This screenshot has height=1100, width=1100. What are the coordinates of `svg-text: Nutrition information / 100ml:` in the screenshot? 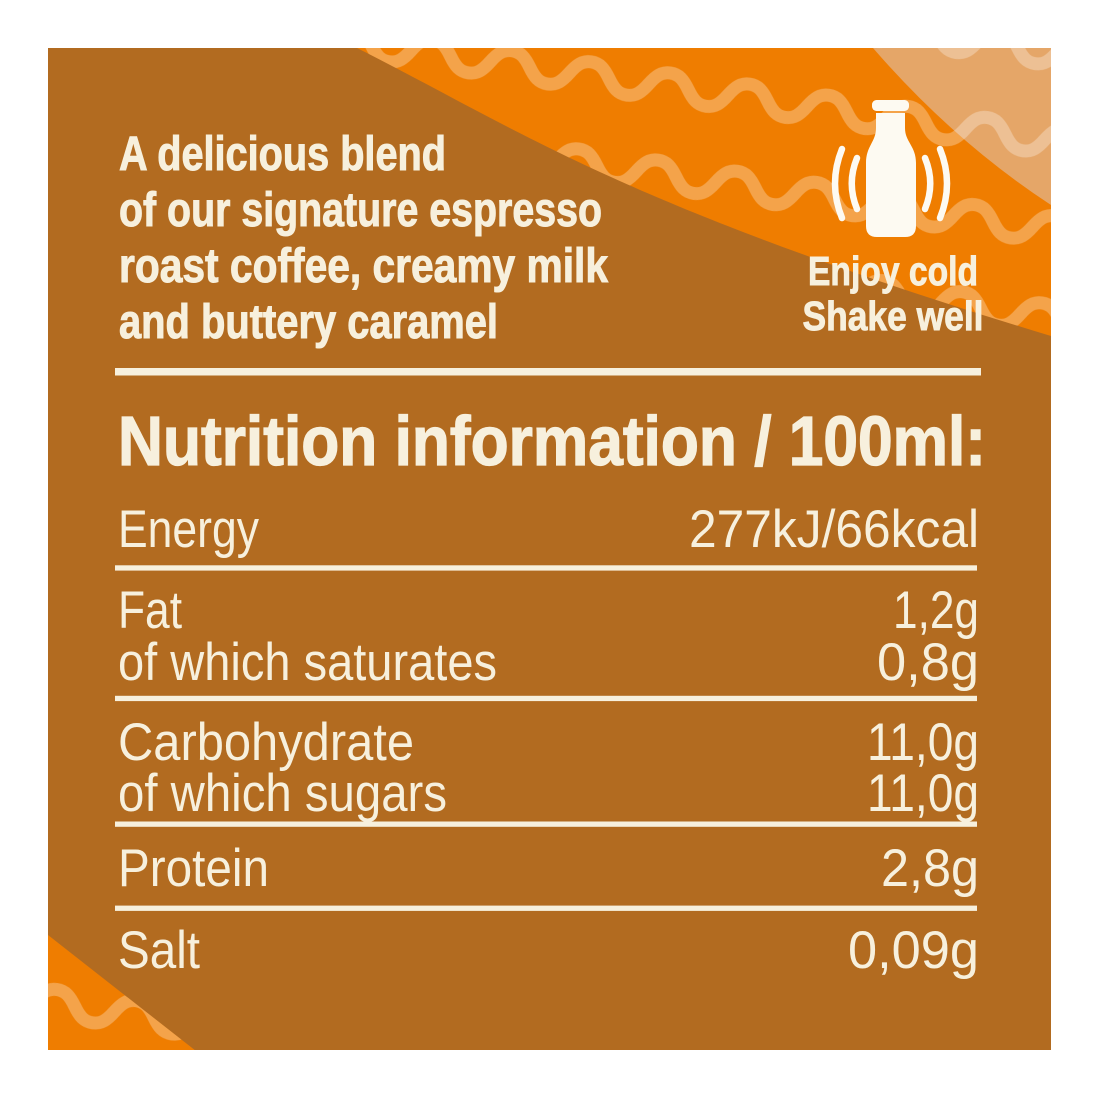 It's located at (552, 441).